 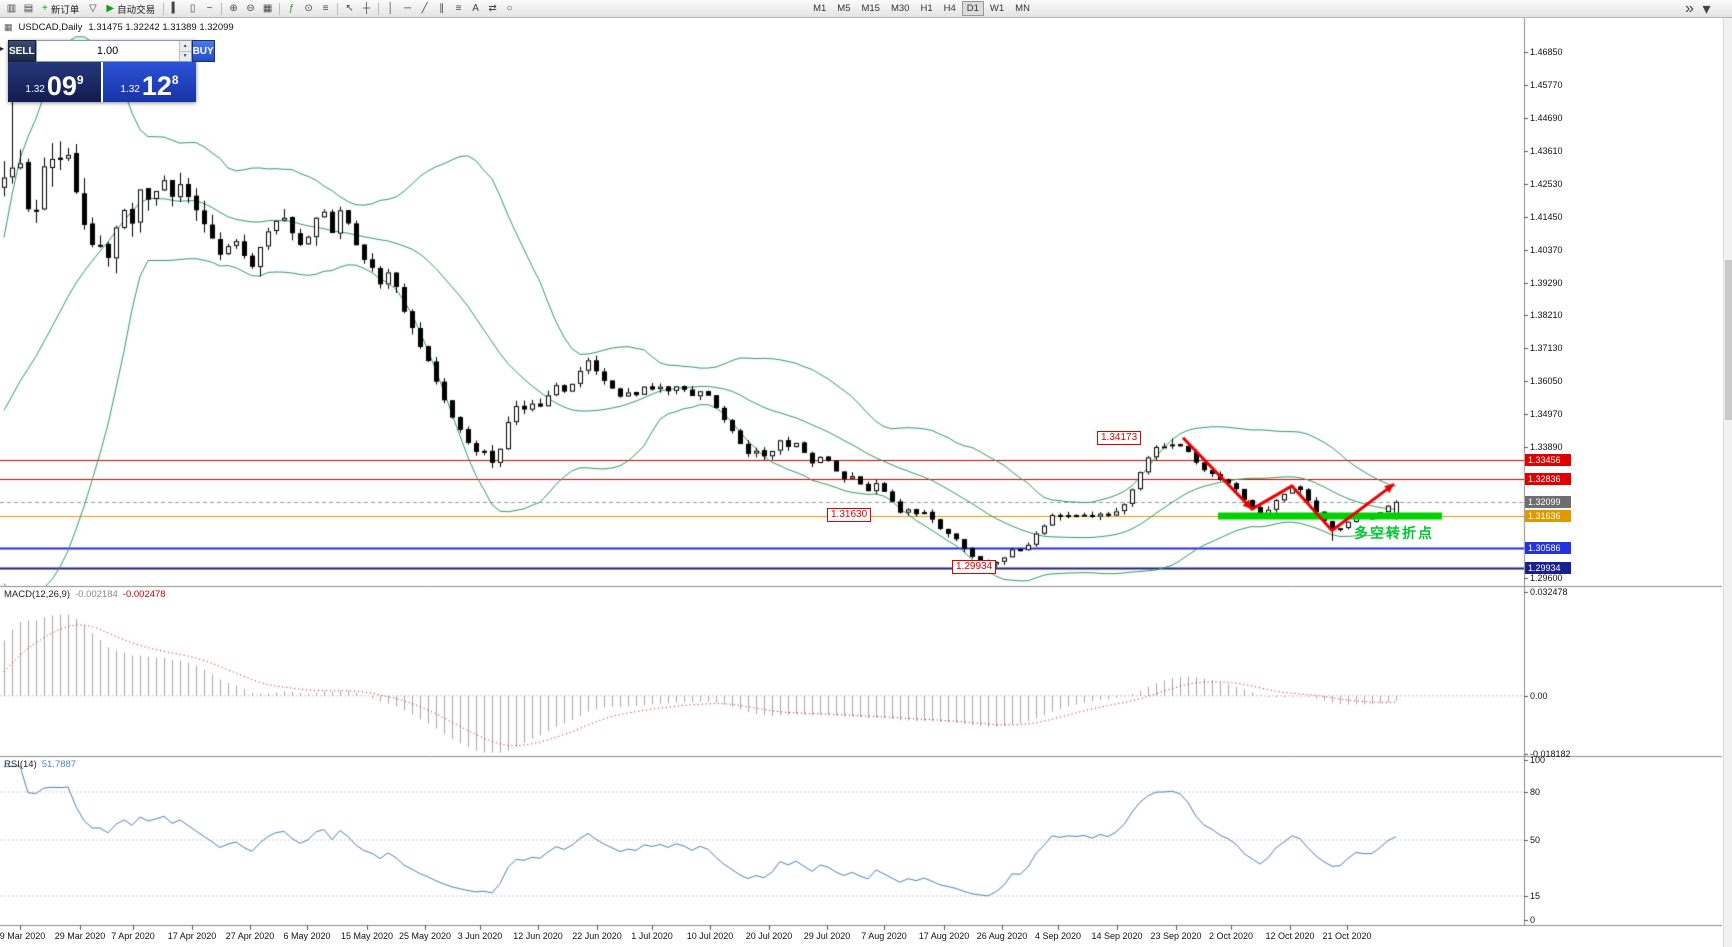 I want to click on volume-spinner: ▲ ▼, so click(x=184, y=51).